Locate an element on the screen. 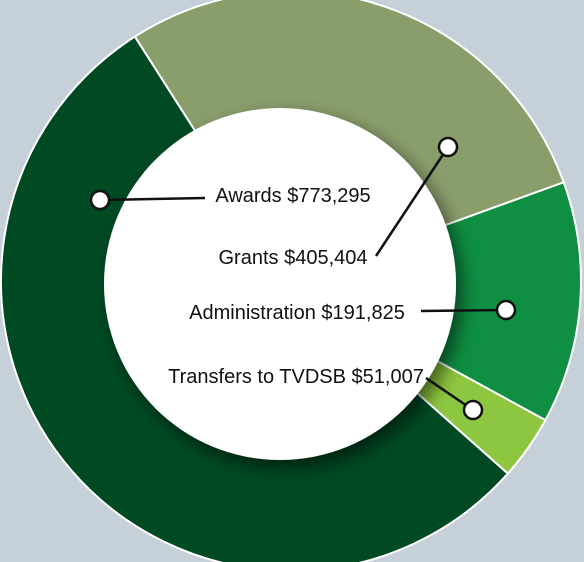 The width and height of the screenshot is (584, 562). data-label: Transfers to TVDSB $51,007 is located at coordinates (296, 377).